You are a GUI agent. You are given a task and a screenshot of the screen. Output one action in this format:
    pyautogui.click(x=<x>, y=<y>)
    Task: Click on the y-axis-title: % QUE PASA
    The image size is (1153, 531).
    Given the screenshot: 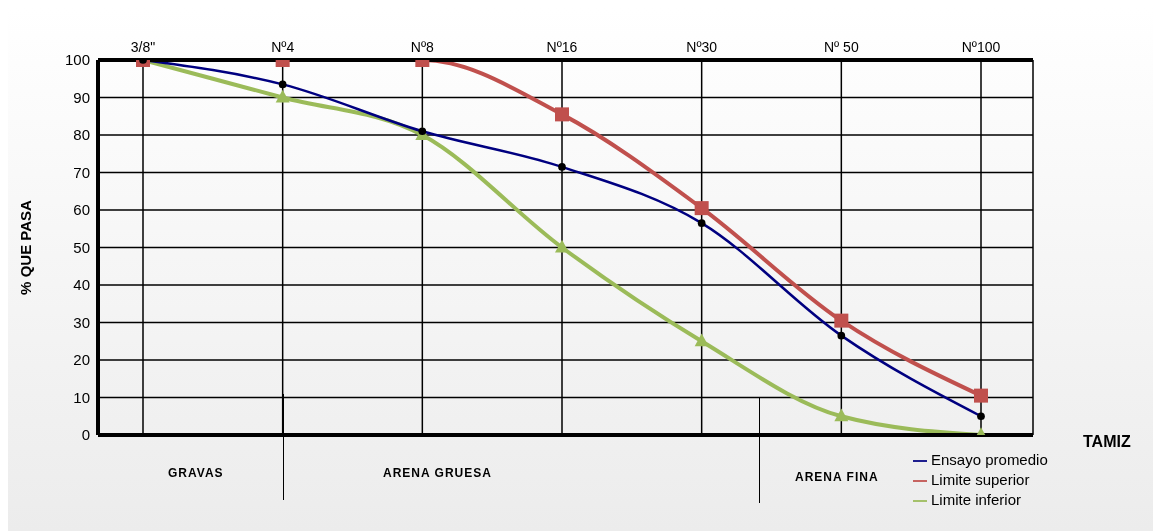 What is the action you would take?
    pyautogui.click(x=26, y=247)
    